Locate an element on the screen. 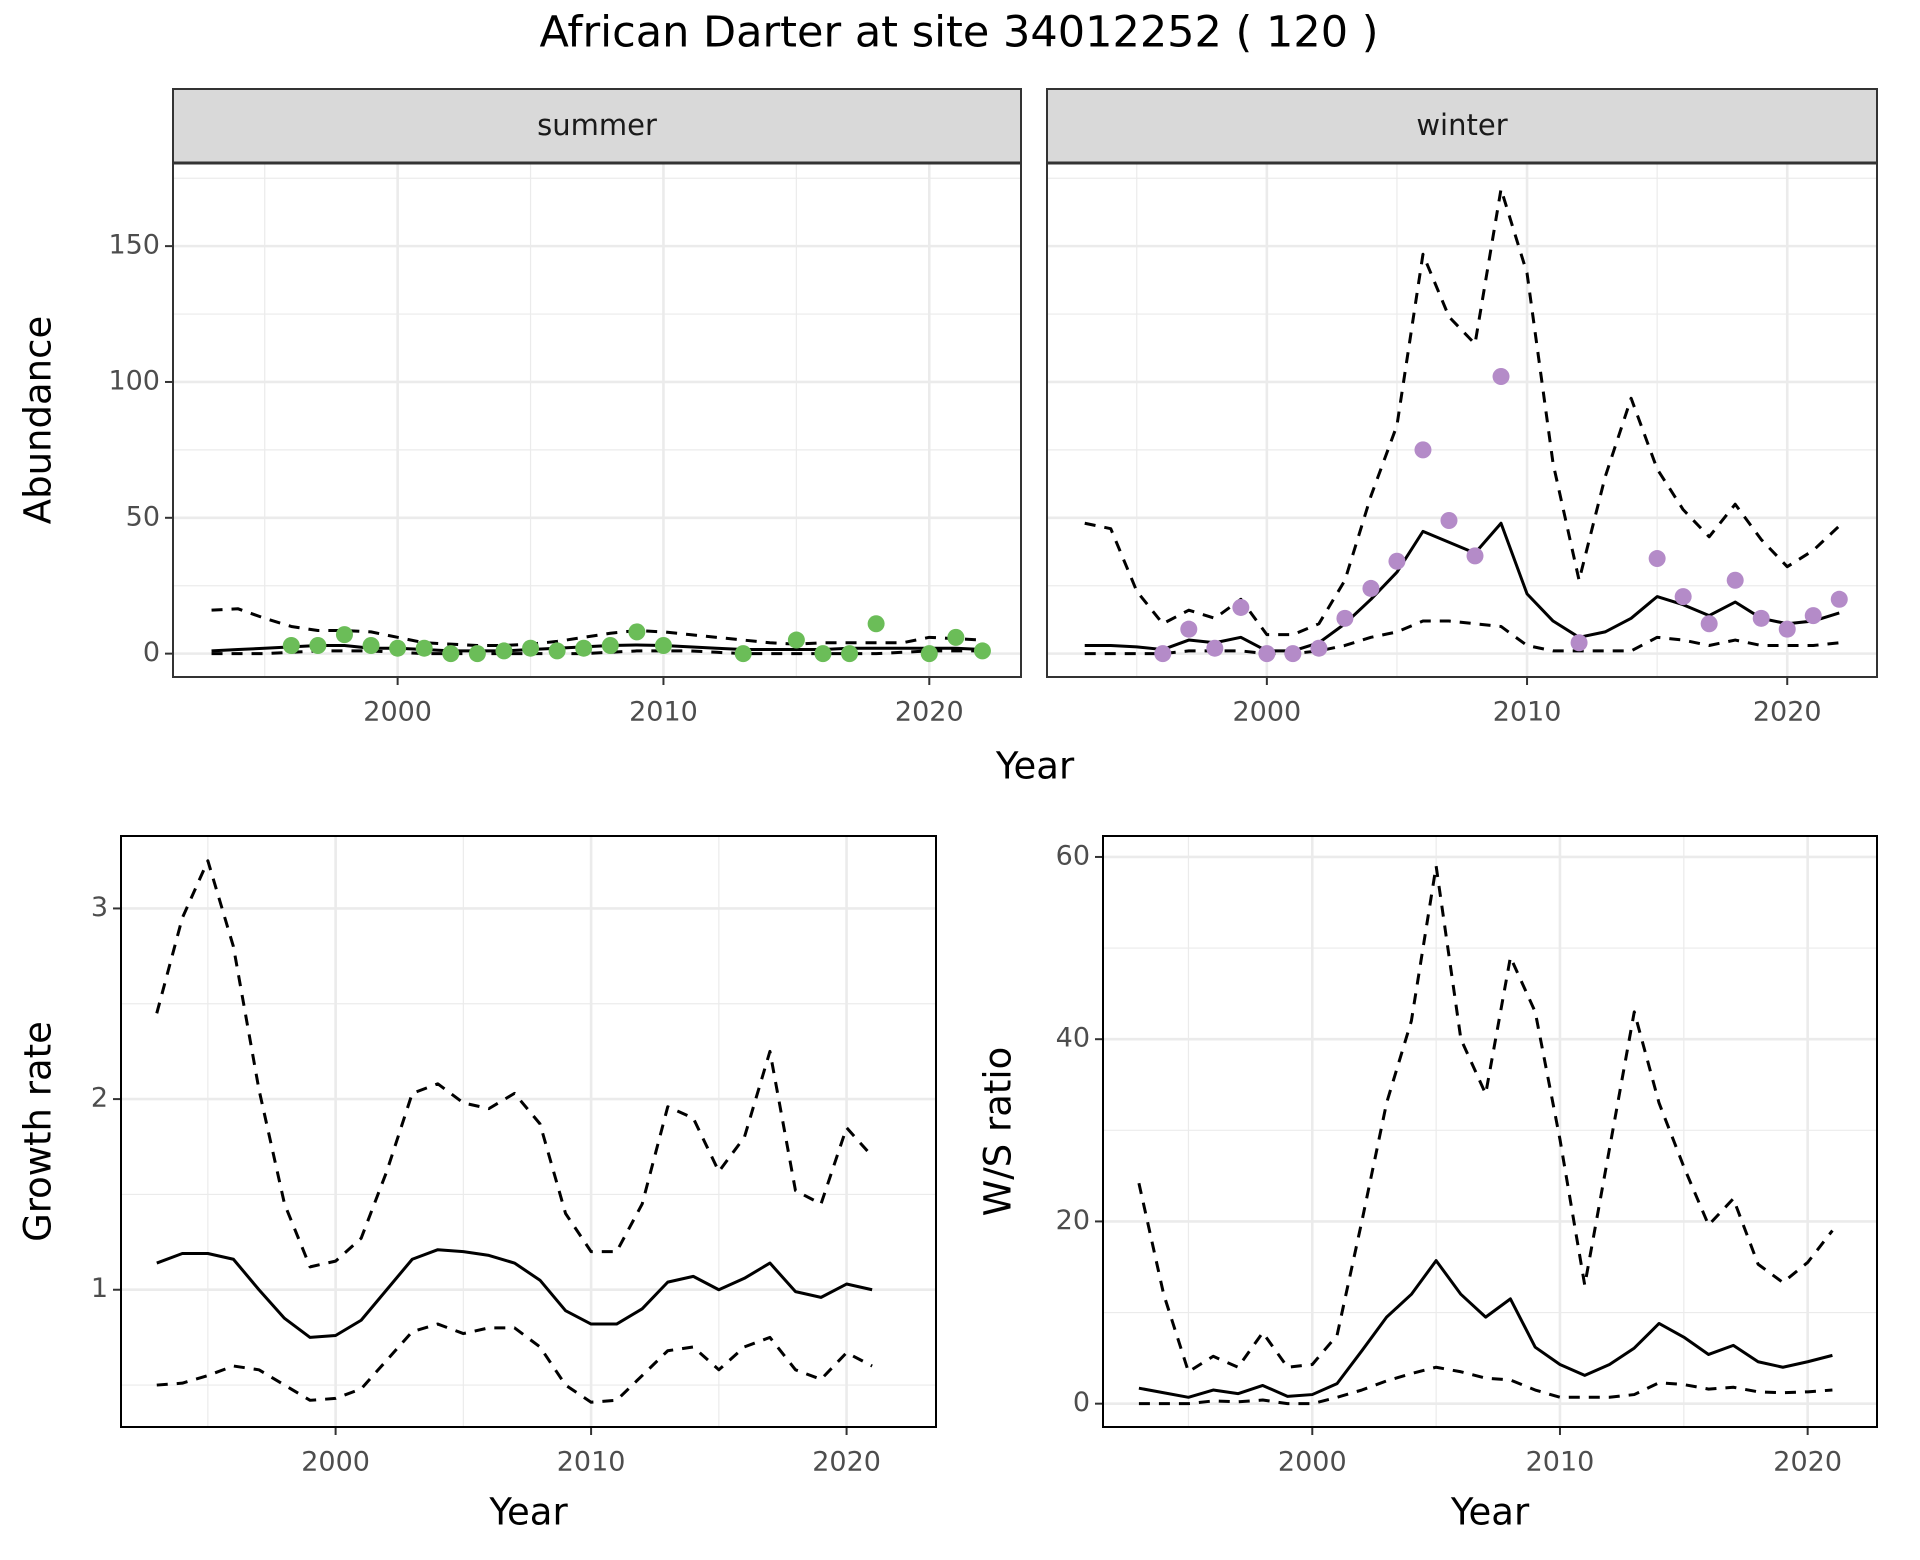 The height and width of the screenshot is (1560, 1920). y-tick-label: 1 is located at coordinates (99, 1288).